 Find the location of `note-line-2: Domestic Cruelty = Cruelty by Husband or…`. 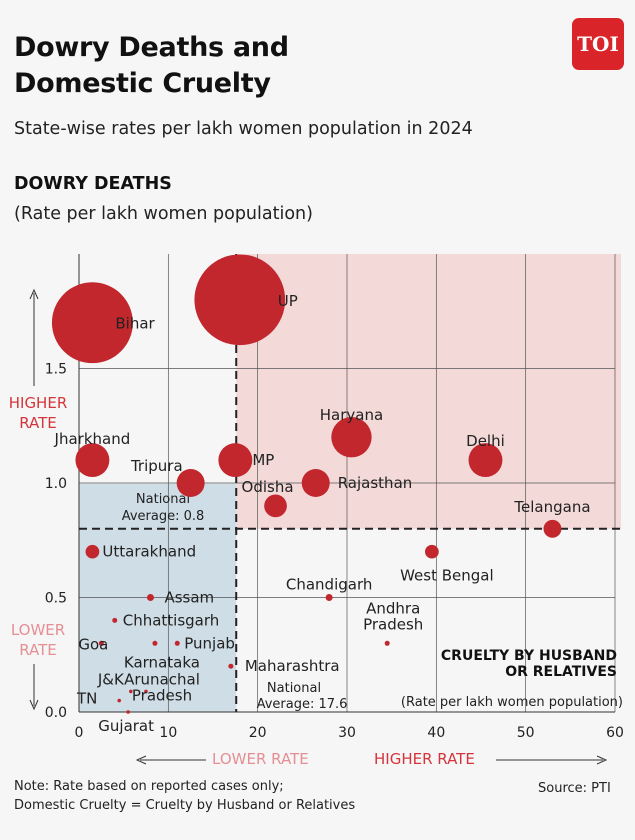

note-line-2: Domestic Cruelty = Cruelty by Husband or… is located at coordinates (185, 805).